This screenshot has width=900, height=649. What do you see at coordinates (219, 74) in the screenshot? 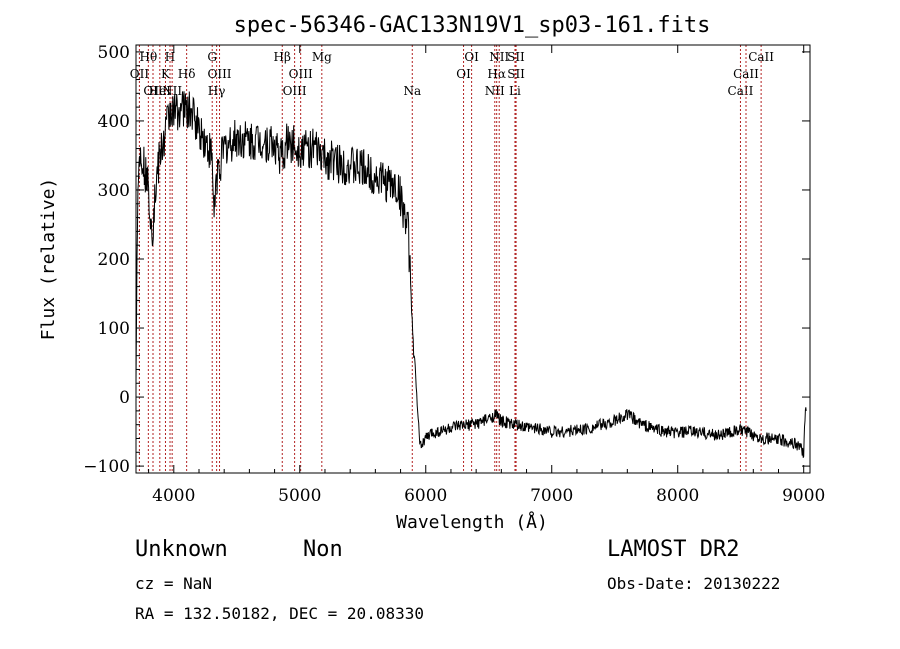
I see `line-label-10: OIII` at bounding box center [219, 74].